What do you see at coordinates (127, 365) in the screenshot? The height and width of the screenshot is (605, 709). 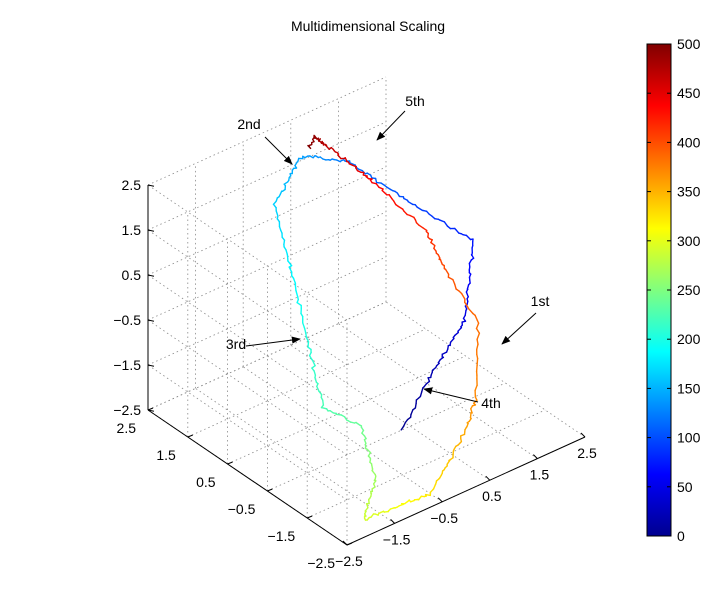 I see `z-tick-label: −1.5` at bounding box center [127, 365].